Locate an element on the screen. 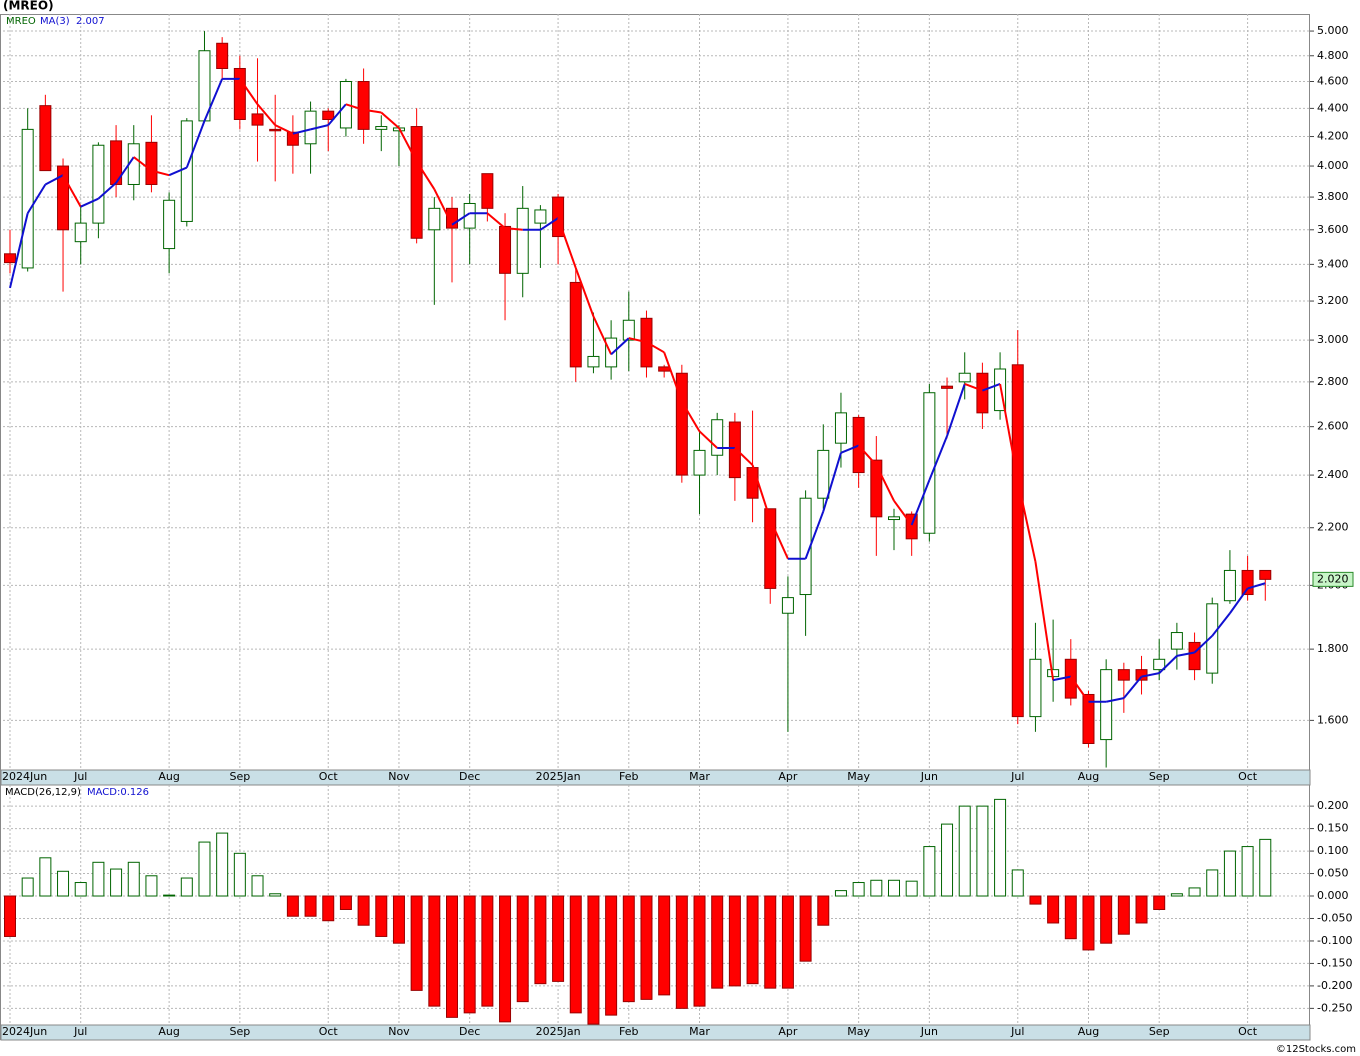  y-tick-label: -0.050 is located at coordinates (1334, 917).